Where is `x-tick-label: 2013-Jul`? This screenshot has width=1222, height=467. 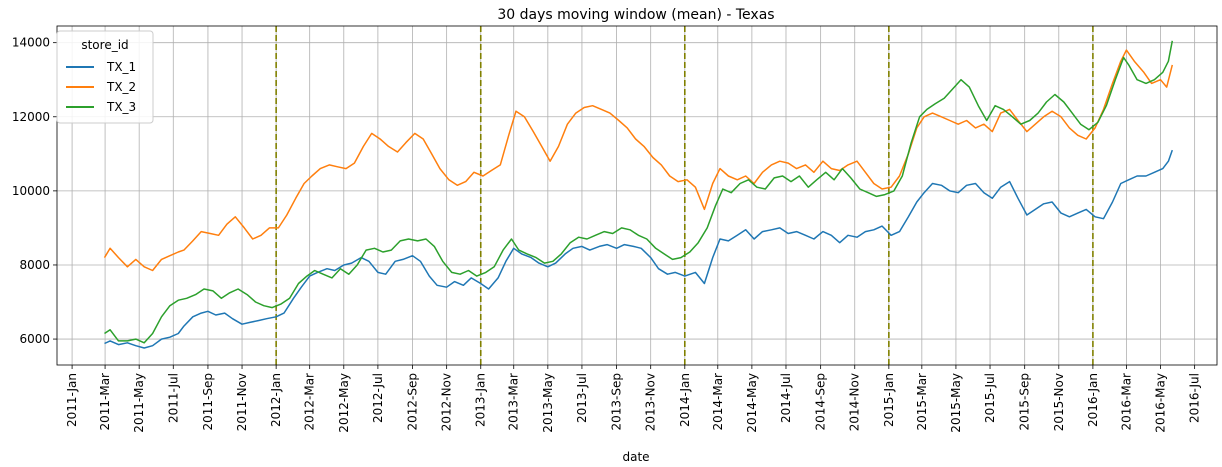 x-tick-label: 2013-Jul is located at coordinates (582, 398).